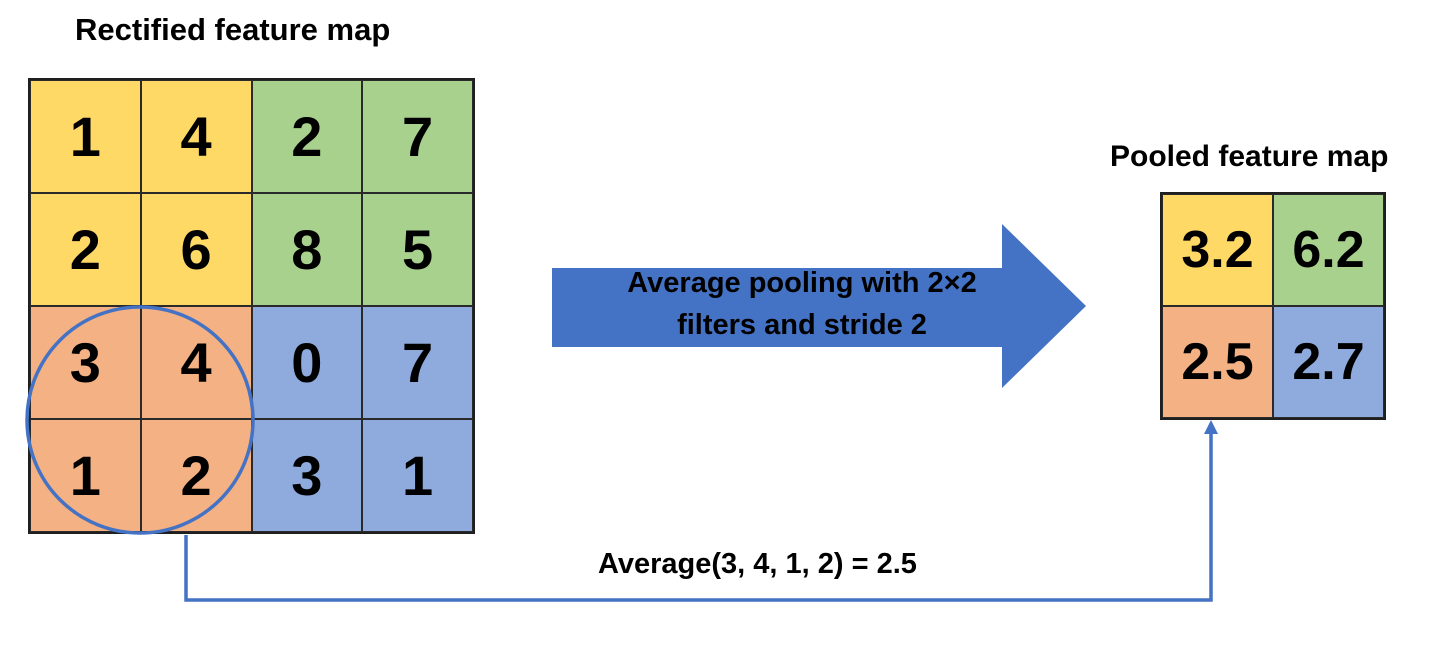  What do you see at coordinates (1217, 362) in the screenshot?
I see `pooled-cell: 2.5` at bounding box center [1217, 362].